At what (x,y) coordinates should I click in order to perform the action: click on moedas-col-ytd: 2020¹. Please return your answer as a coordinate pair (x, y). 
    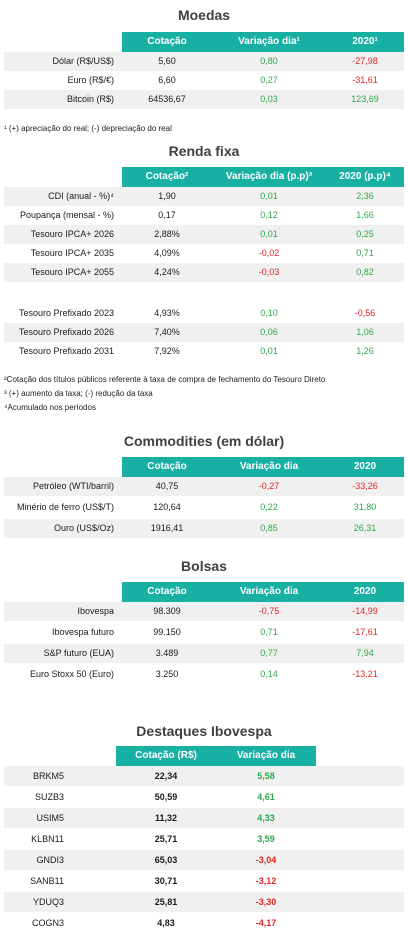
    Looking at the image, I should click on (365, 41).